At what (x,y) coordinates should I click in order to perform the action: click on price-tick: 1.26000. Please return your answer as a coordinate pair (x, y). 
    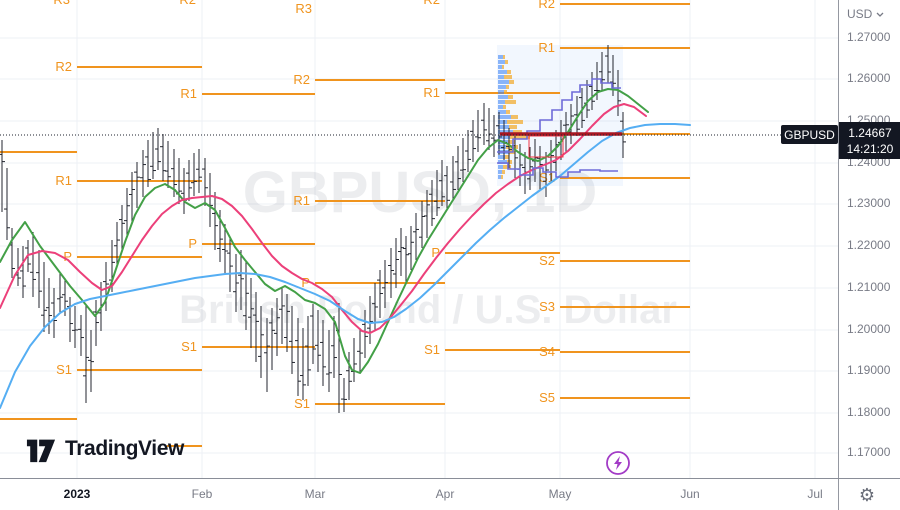
    Looking at the image, I should click on (869, 78).